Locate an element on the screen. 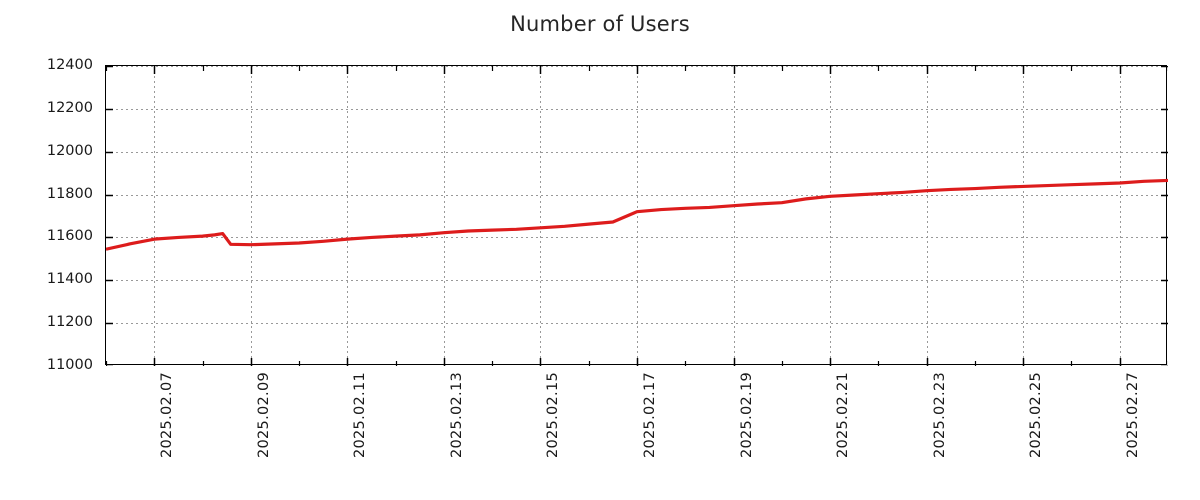 Image resolution: width=1200 pixels, height=500 pixels. x-tick-label: 2025.02.17 is located at coordinates (650, 415).